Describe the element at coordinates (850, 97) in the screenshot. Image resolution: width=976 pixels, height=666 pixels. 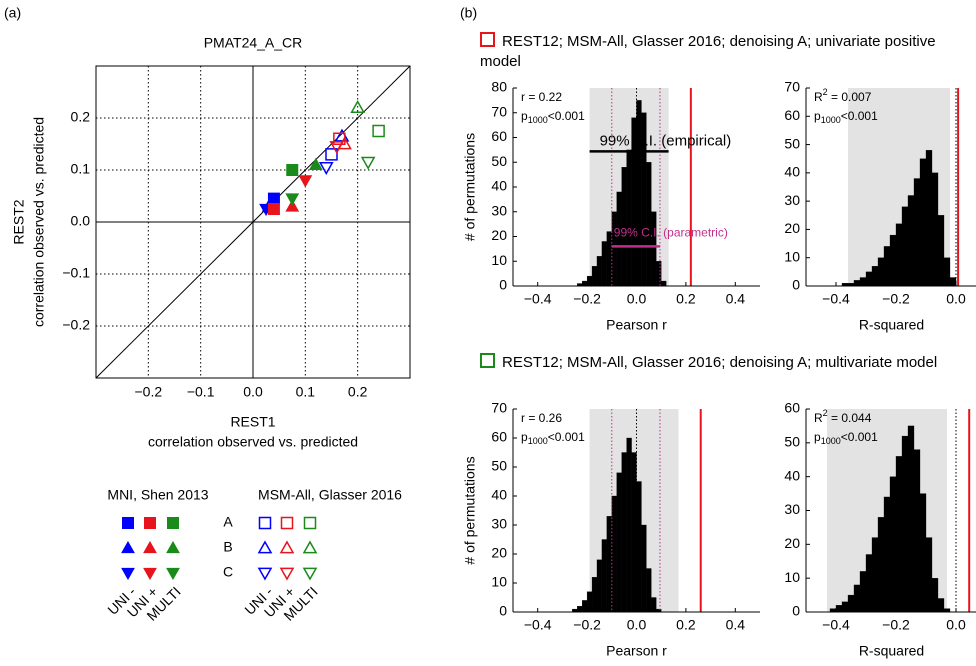
I see `stat-text: = 0.007` at that location.